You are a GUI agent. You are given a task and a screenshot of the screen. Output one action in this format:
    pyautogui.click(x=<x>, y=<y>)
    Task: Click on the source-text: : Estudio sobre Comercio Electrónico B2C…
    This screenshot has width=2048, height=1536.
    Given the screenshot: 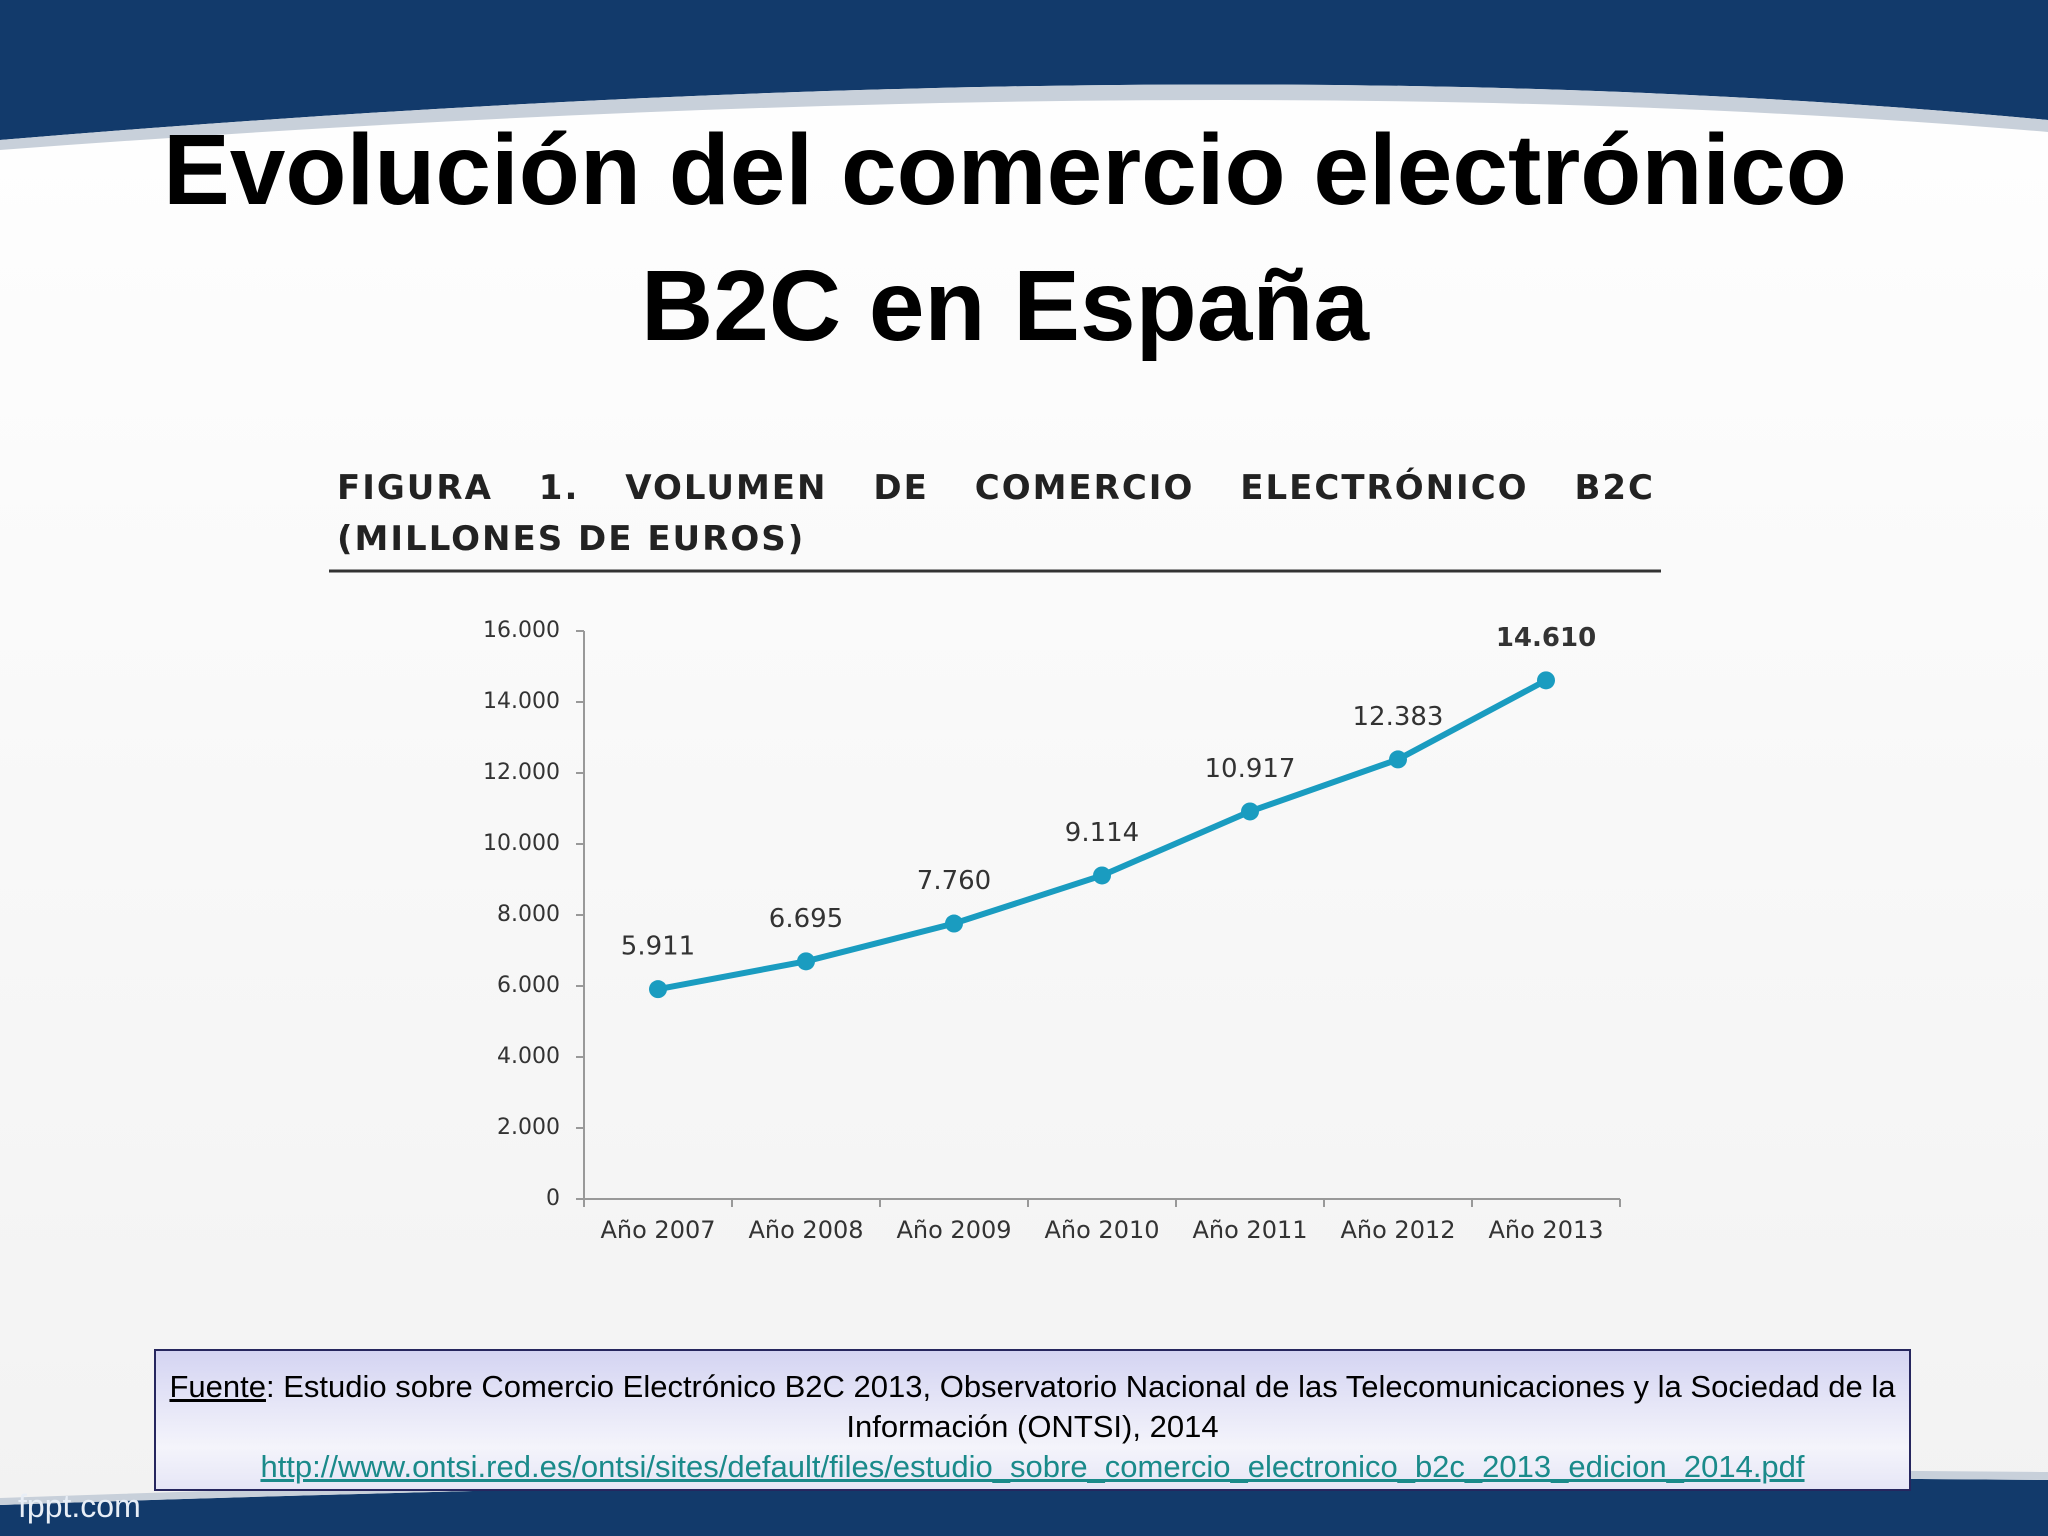 What is the action you would take?
    pyautogui.click(x=1080, y=1406)
    